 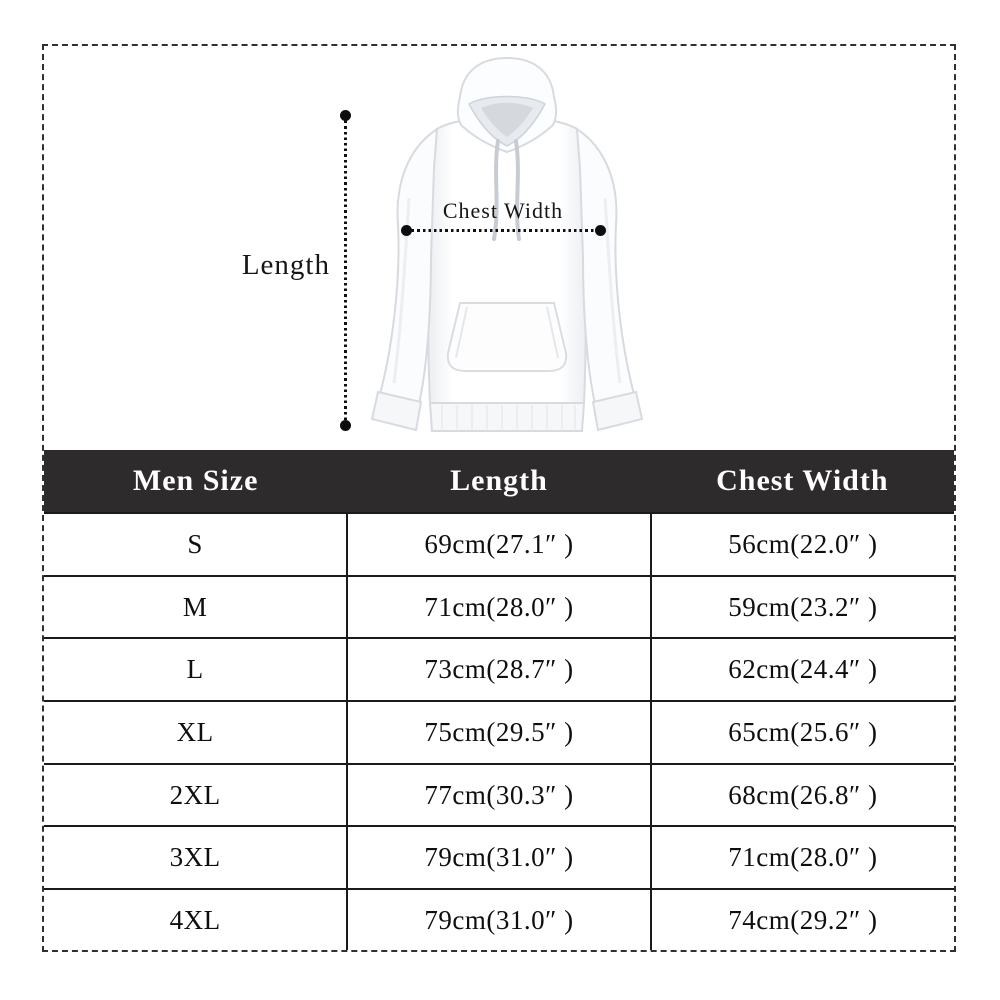 I want to click on hoodie-left-cuff, so click(x=396, y=411).